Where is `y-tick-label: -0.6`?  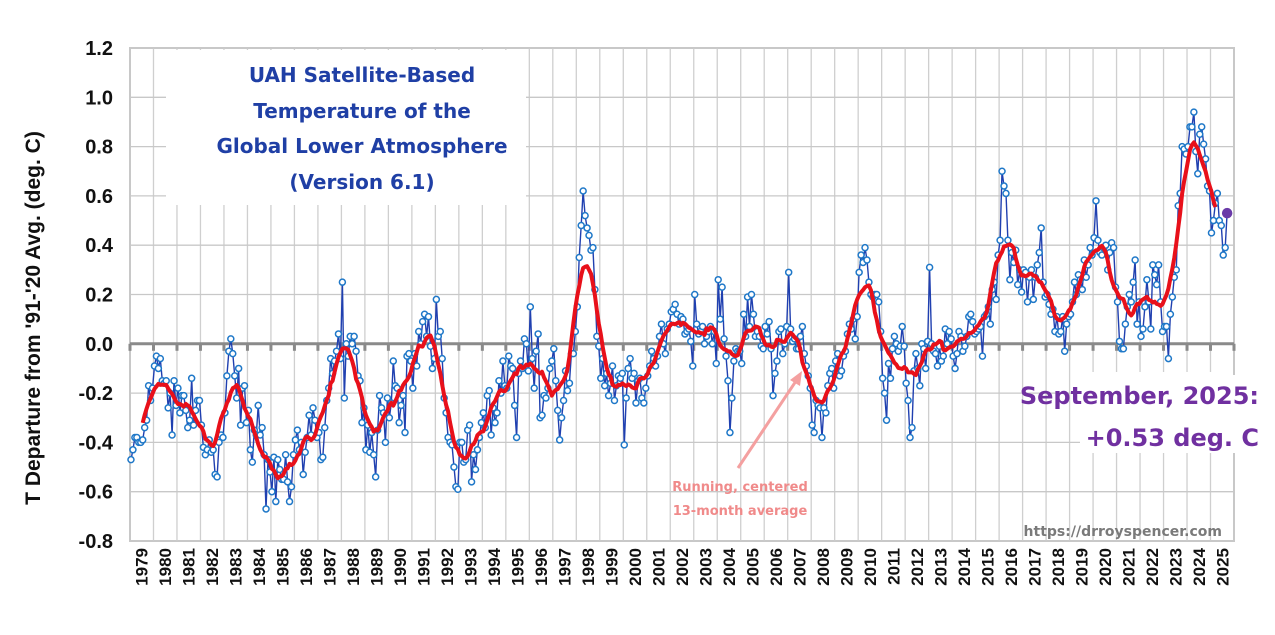 y-tick-label: -0.6 is located at coordinates (96, 493).